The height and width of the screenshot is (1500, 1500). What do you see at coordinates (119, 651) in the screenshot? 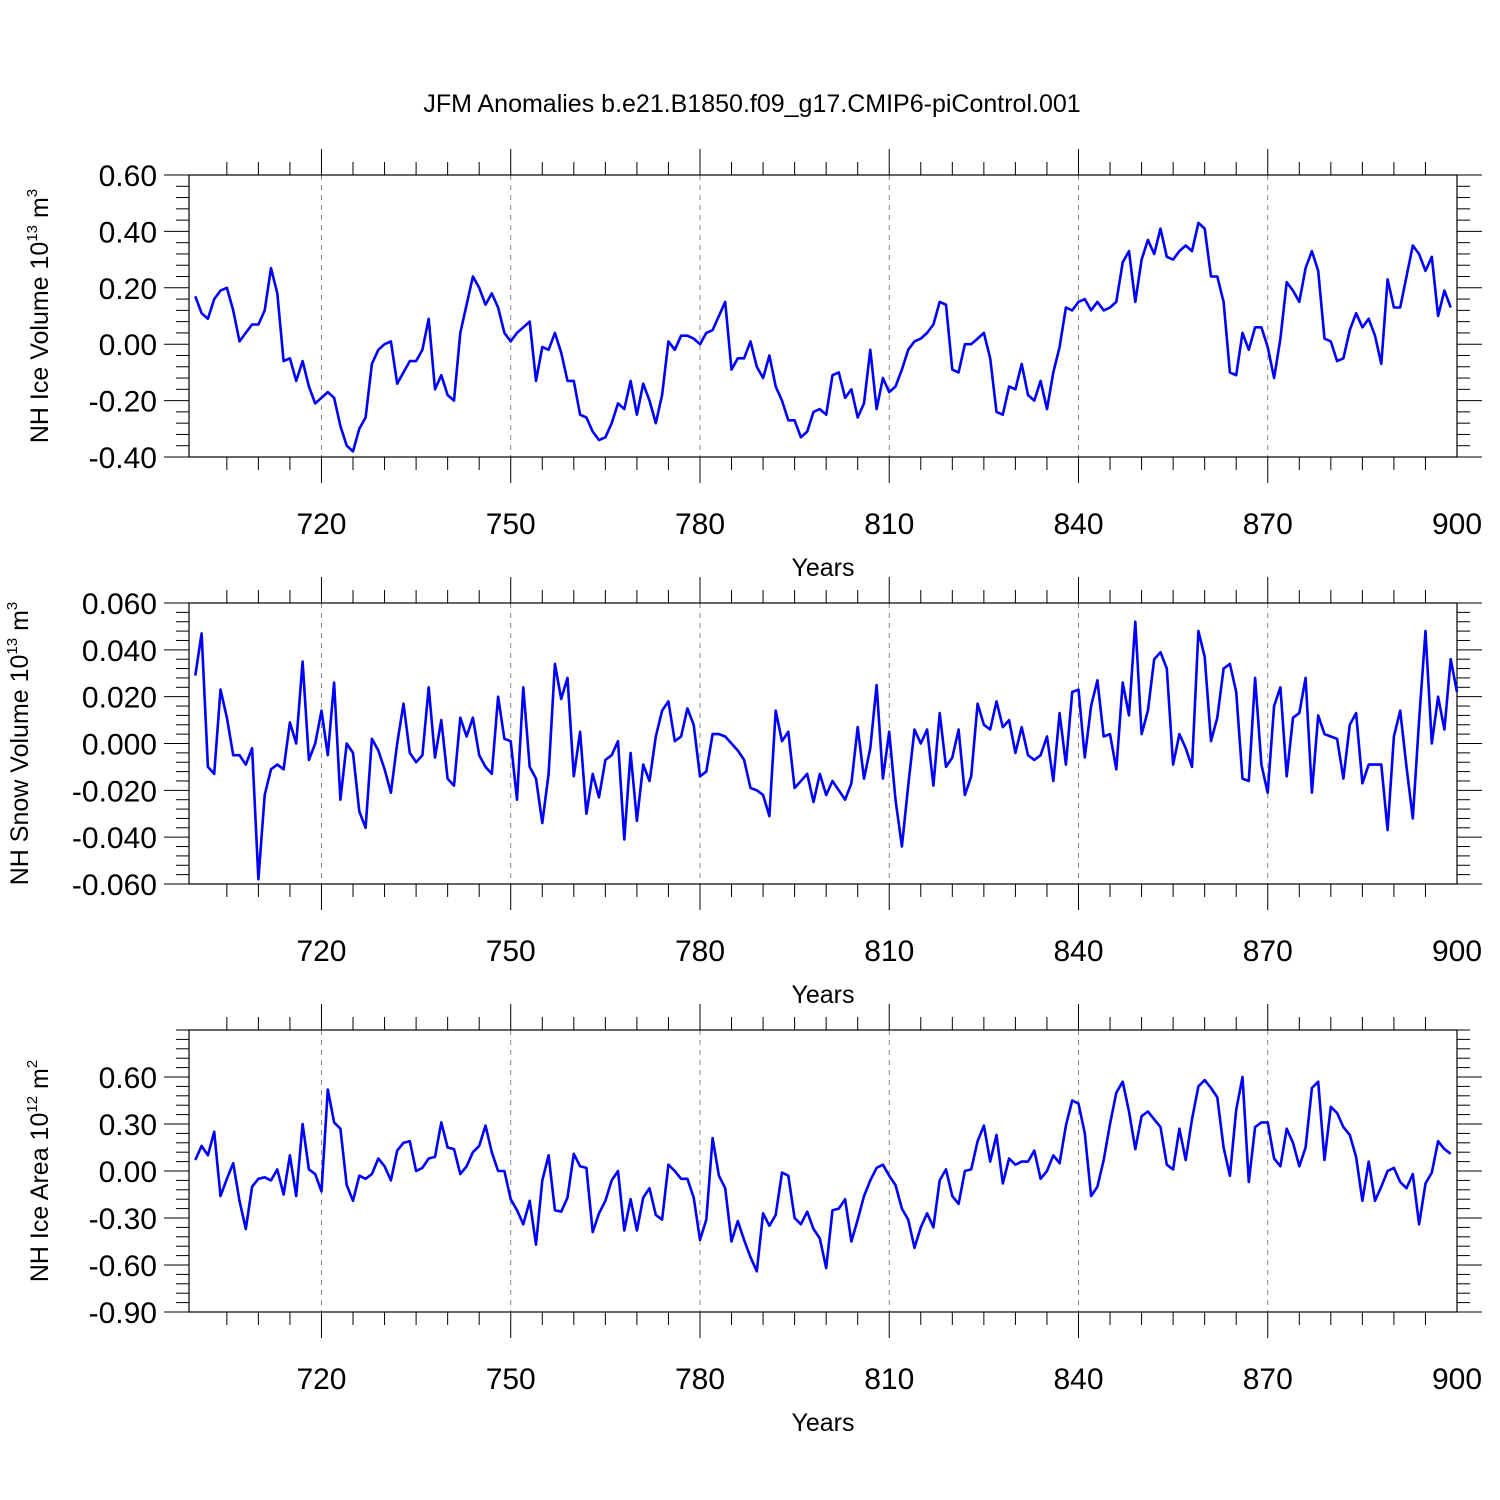
I see `y-tick-label: 0.040` at bounding box center [119, 651].